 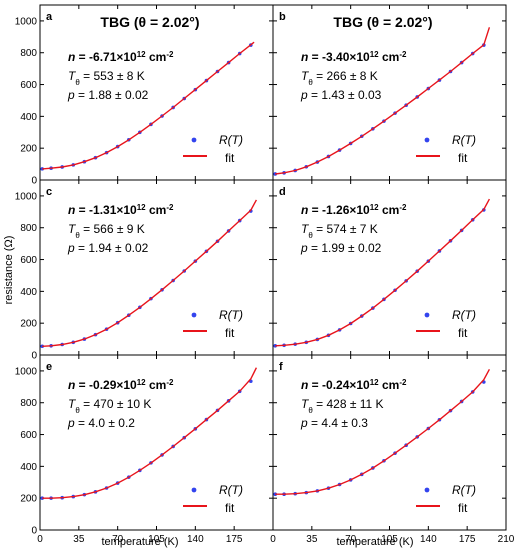 What do you see at coordinates (49, 367) in the screenshot?
I see `panel-letter: e` at bounding box center [49, 367].